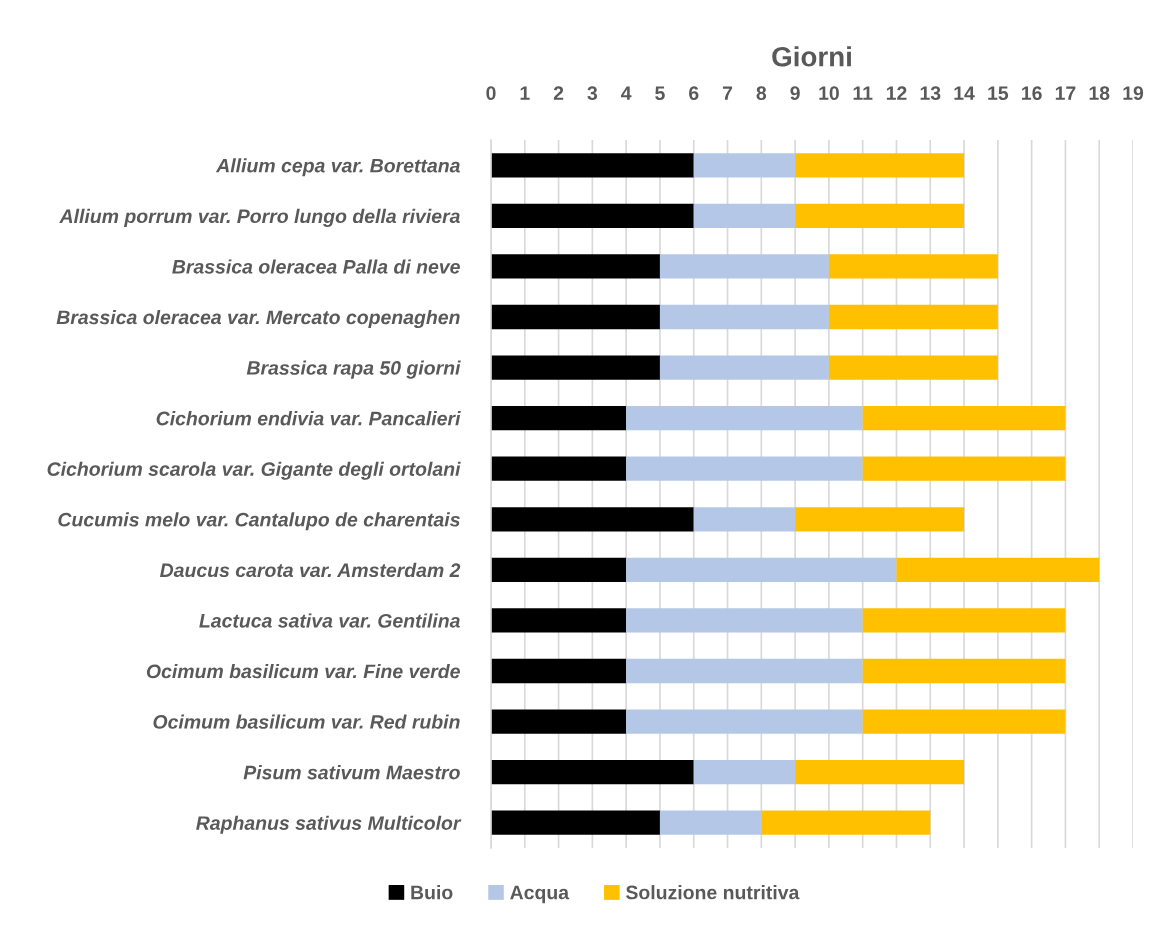  What do you see at coordinates (829, 93) in the screenshot?
I see `x-tick-label: 10` at bounding box center [829, 93].